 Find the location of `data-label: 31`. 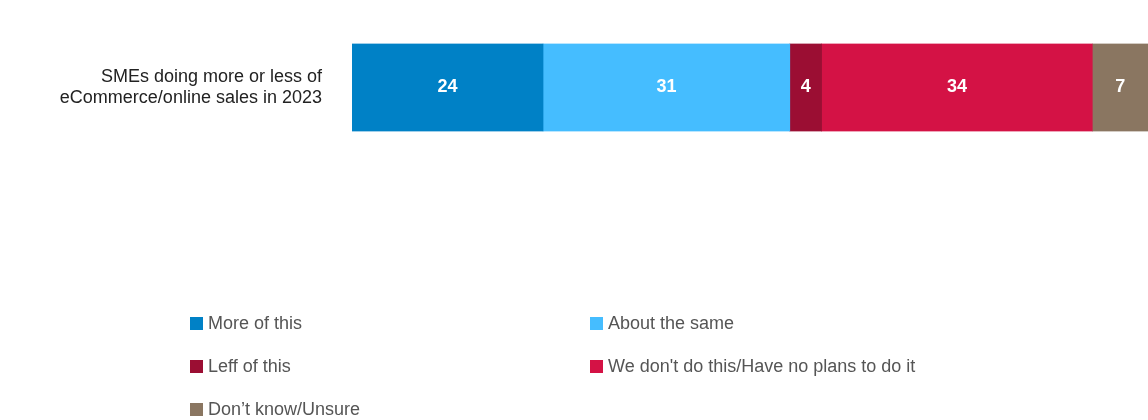

data-label: 31 is located at coordinates (666, 86).